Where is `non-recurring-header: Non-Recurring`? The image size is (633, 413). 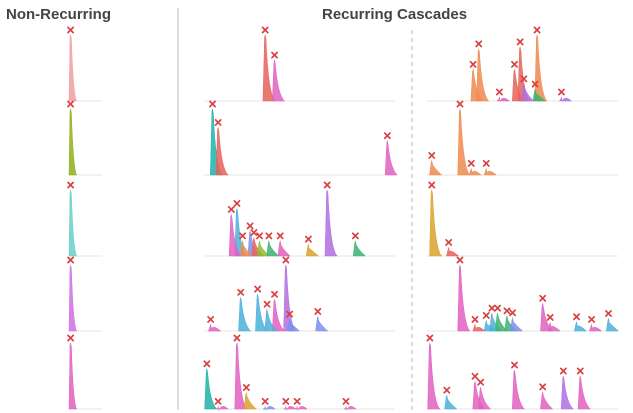
non-recurring-header: Non-Recurring is located at coordinates (58, 14).